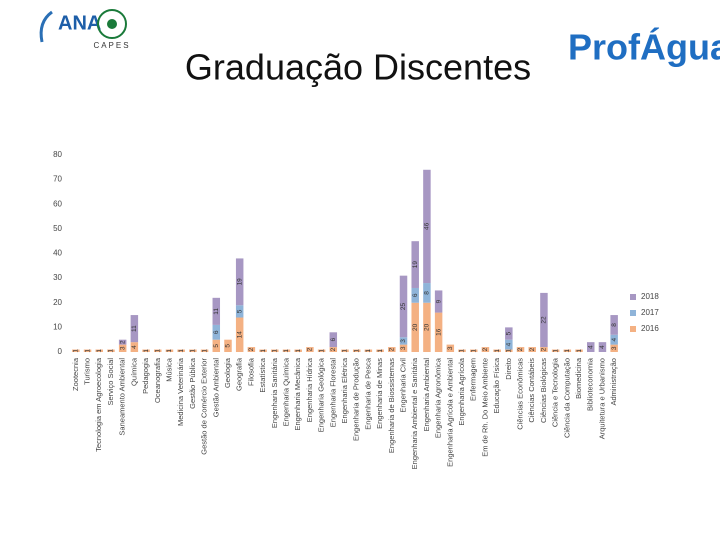 This screenshot has width=720, height=540. I want to click on x-tick-label: Engenharia Geológica, so click(321, 394).